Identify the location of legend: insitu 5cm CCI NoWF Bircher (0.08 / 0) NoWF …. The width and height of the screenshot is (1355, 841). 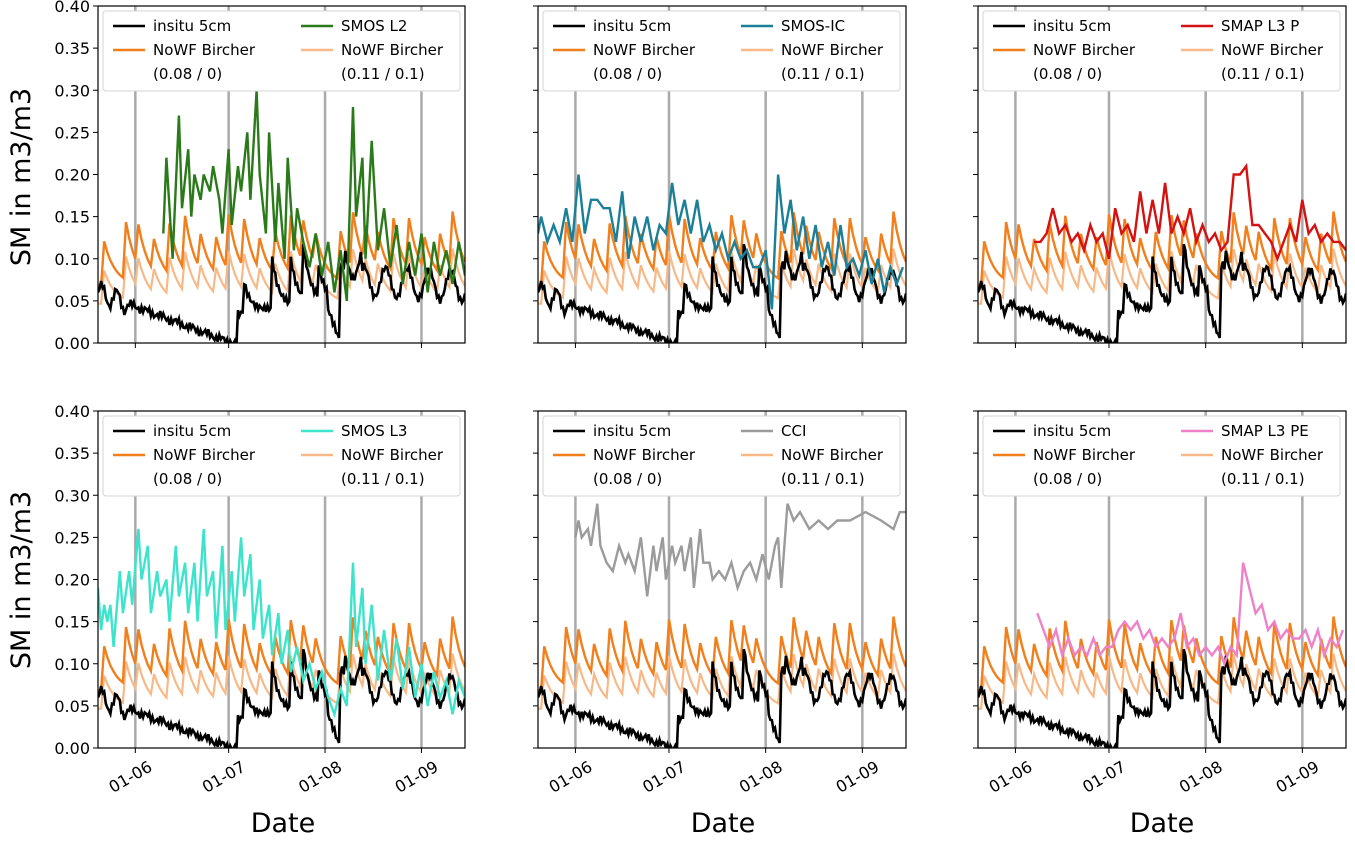
(721, 456).